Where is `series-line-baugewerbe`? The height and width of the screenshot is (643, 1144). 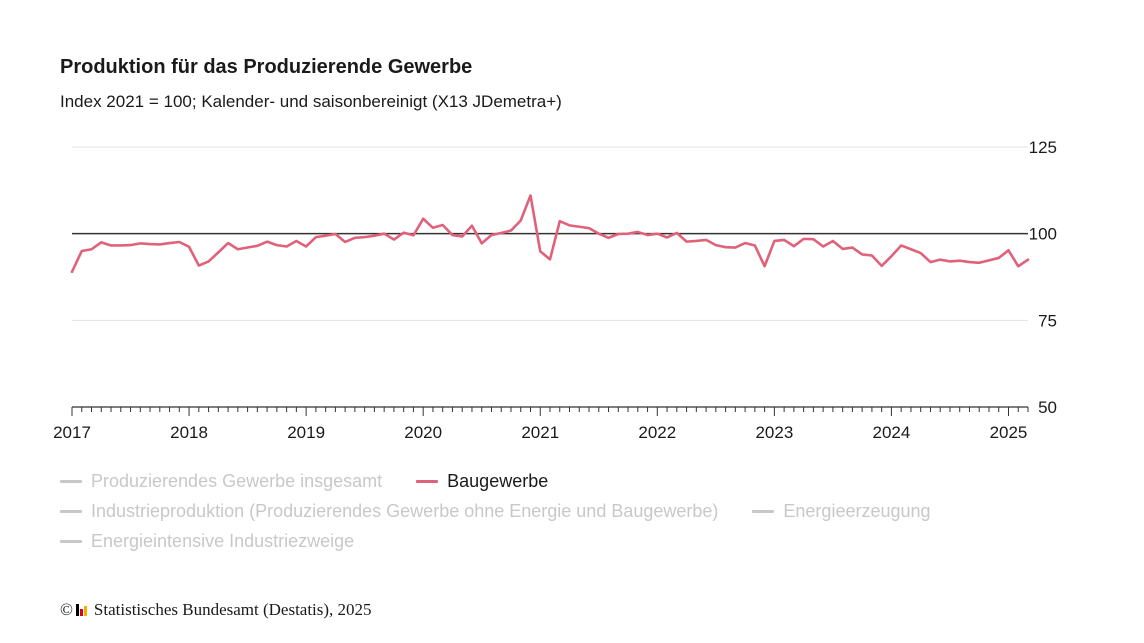 series-line-baugewerbe is located at coordinates (550, 234).